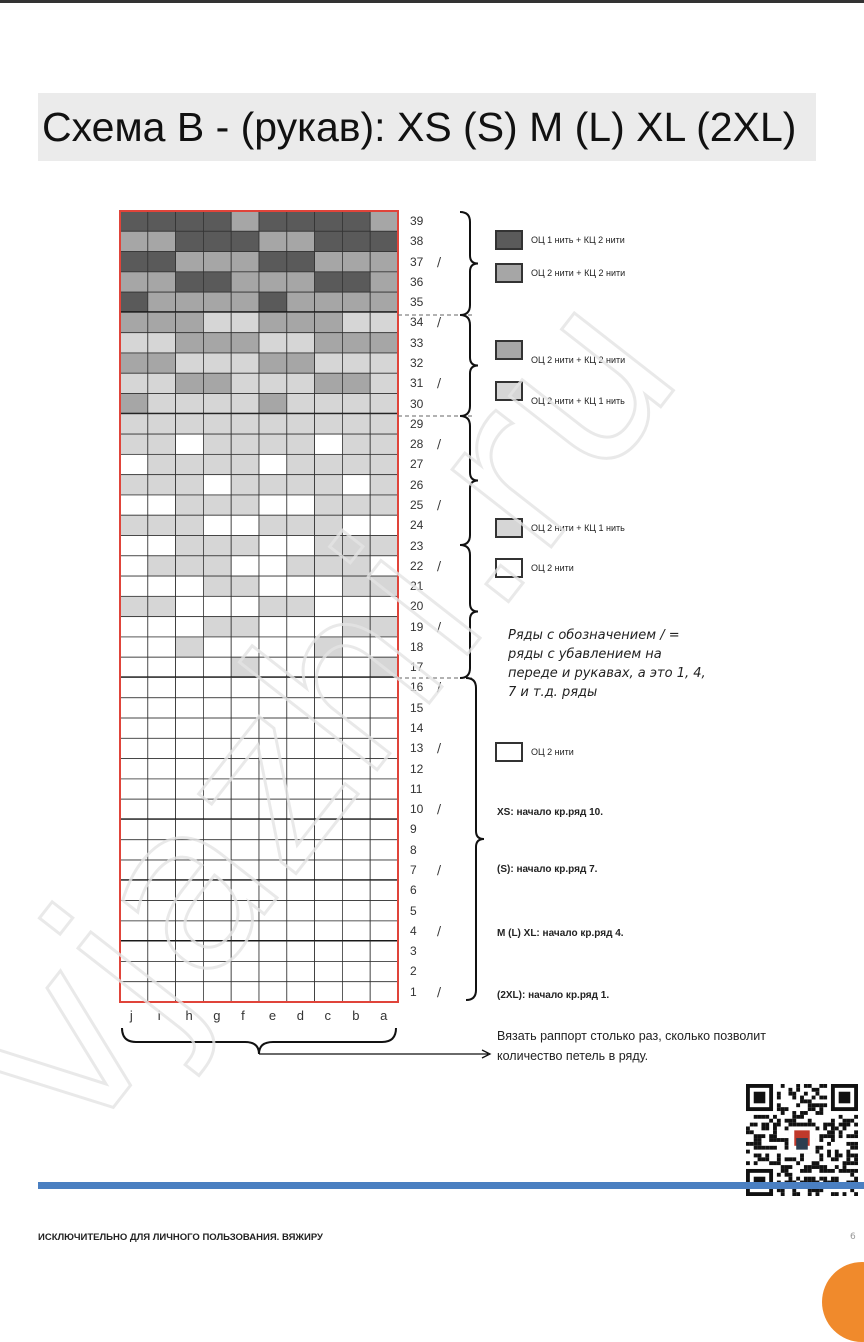 The height and width of the screenshot is (1342, 864). What do you see at coordinates (509, 350) in the screenshot?
I see `legend-swatch` at bounding box center [509, 350].